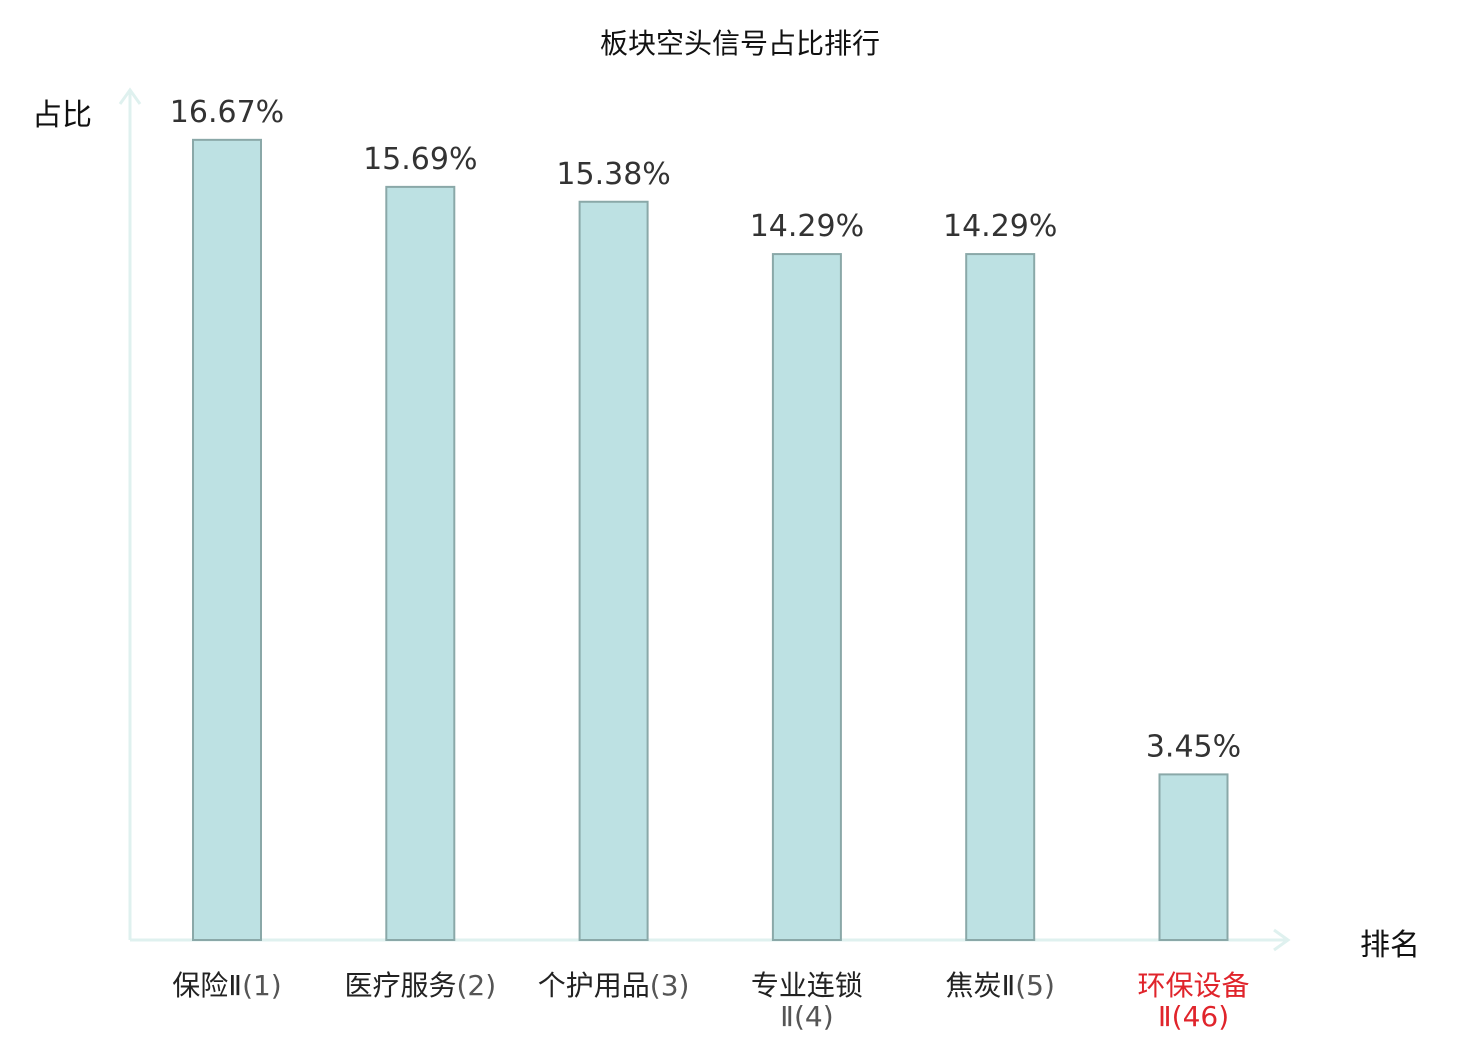  What do you see at coordinates (739, 43) in the screenshot?
I see `chart-title: 板块空头信号占比排行` at bounding box center [739, 43].